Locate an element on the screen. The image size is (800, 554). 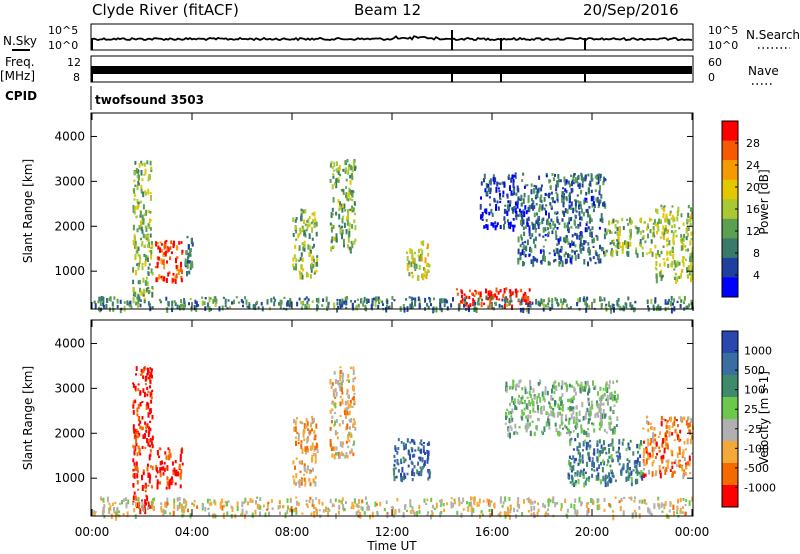
nave-tick-top: 60 is located at coordinates (715, 62).